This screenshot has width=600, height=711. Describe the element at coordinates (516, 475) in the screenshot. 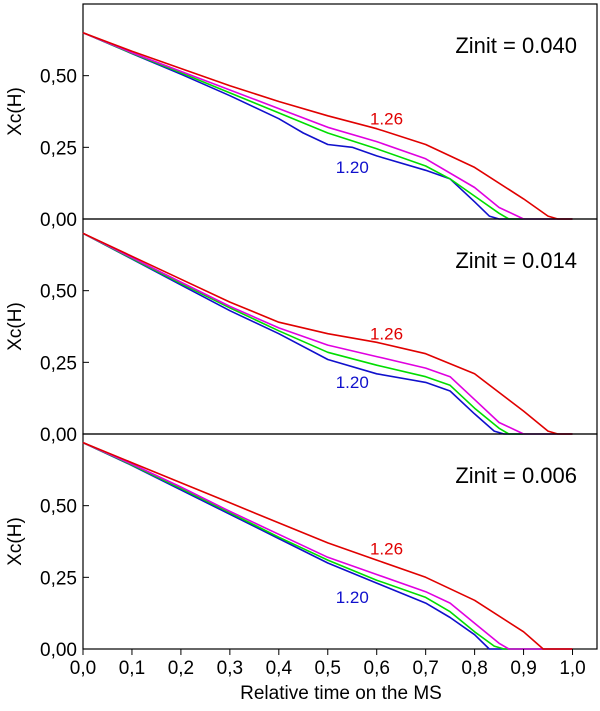

I see `panel-title: Zinit = 0.006` at that location.